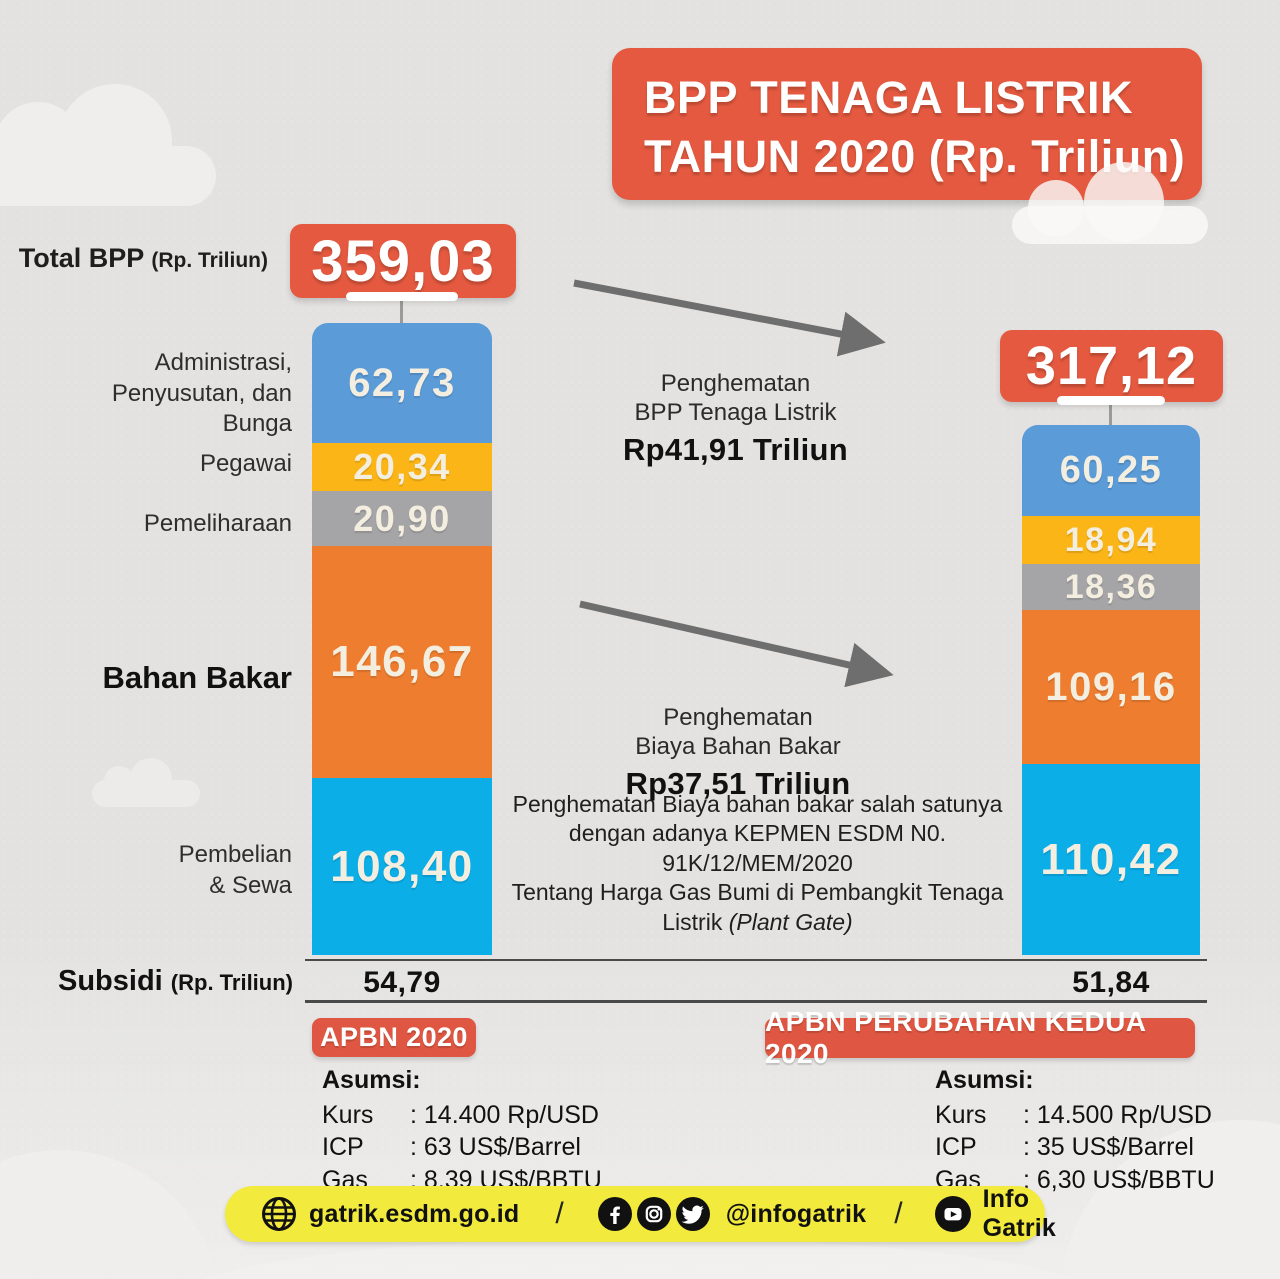  Describe the element at coordinates (796, 1213) in the screenshot. I see `footer-social-handle: @infogatrik` at that location.